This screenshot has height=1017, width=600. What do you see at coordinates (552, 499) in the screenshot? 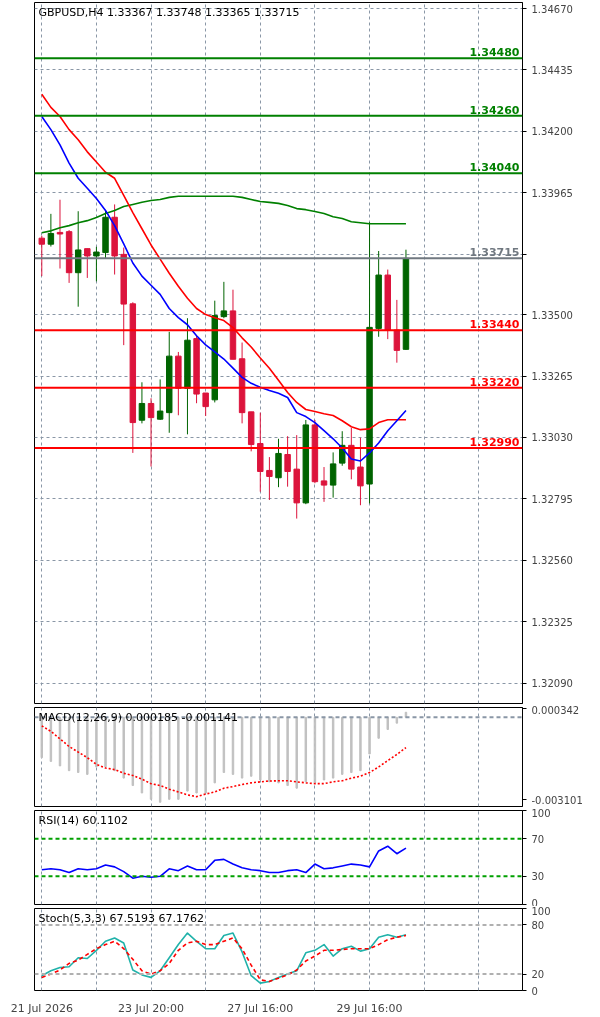
I see `y-tick-label: 1.32795` at bounding box center [552, 499].